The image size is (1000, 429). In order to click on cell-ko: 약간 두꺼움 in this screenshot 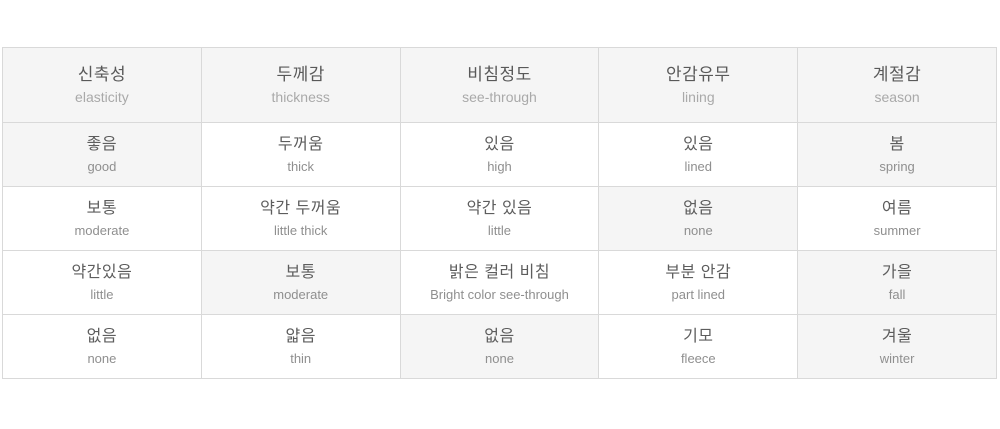, I will do `click(301, 208)`.